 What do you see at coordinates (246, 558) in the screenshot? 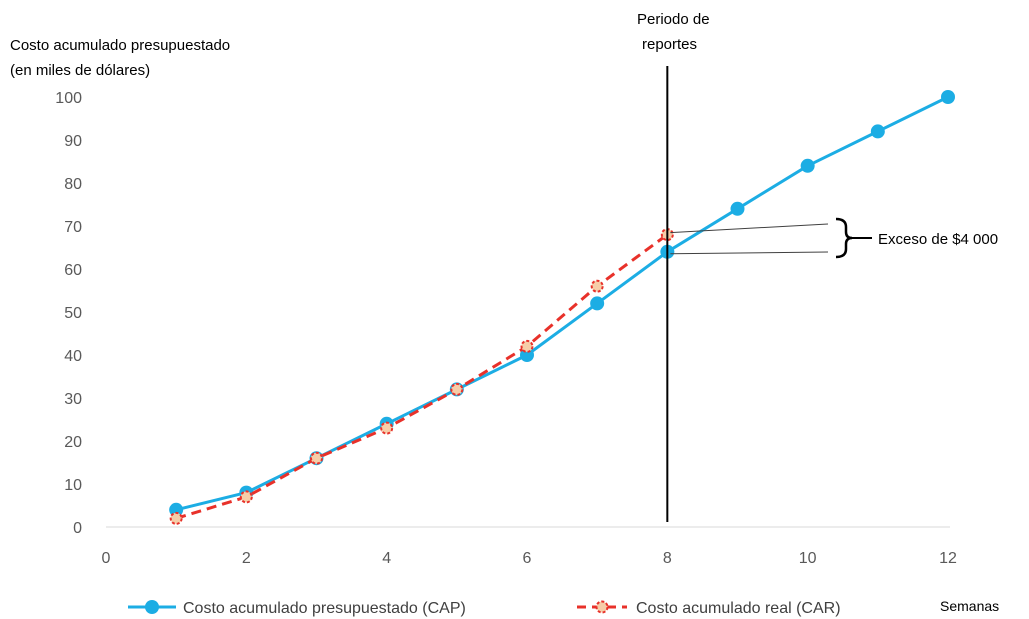
I see `x-tick-label: 2` at bounding box center [246, 558].